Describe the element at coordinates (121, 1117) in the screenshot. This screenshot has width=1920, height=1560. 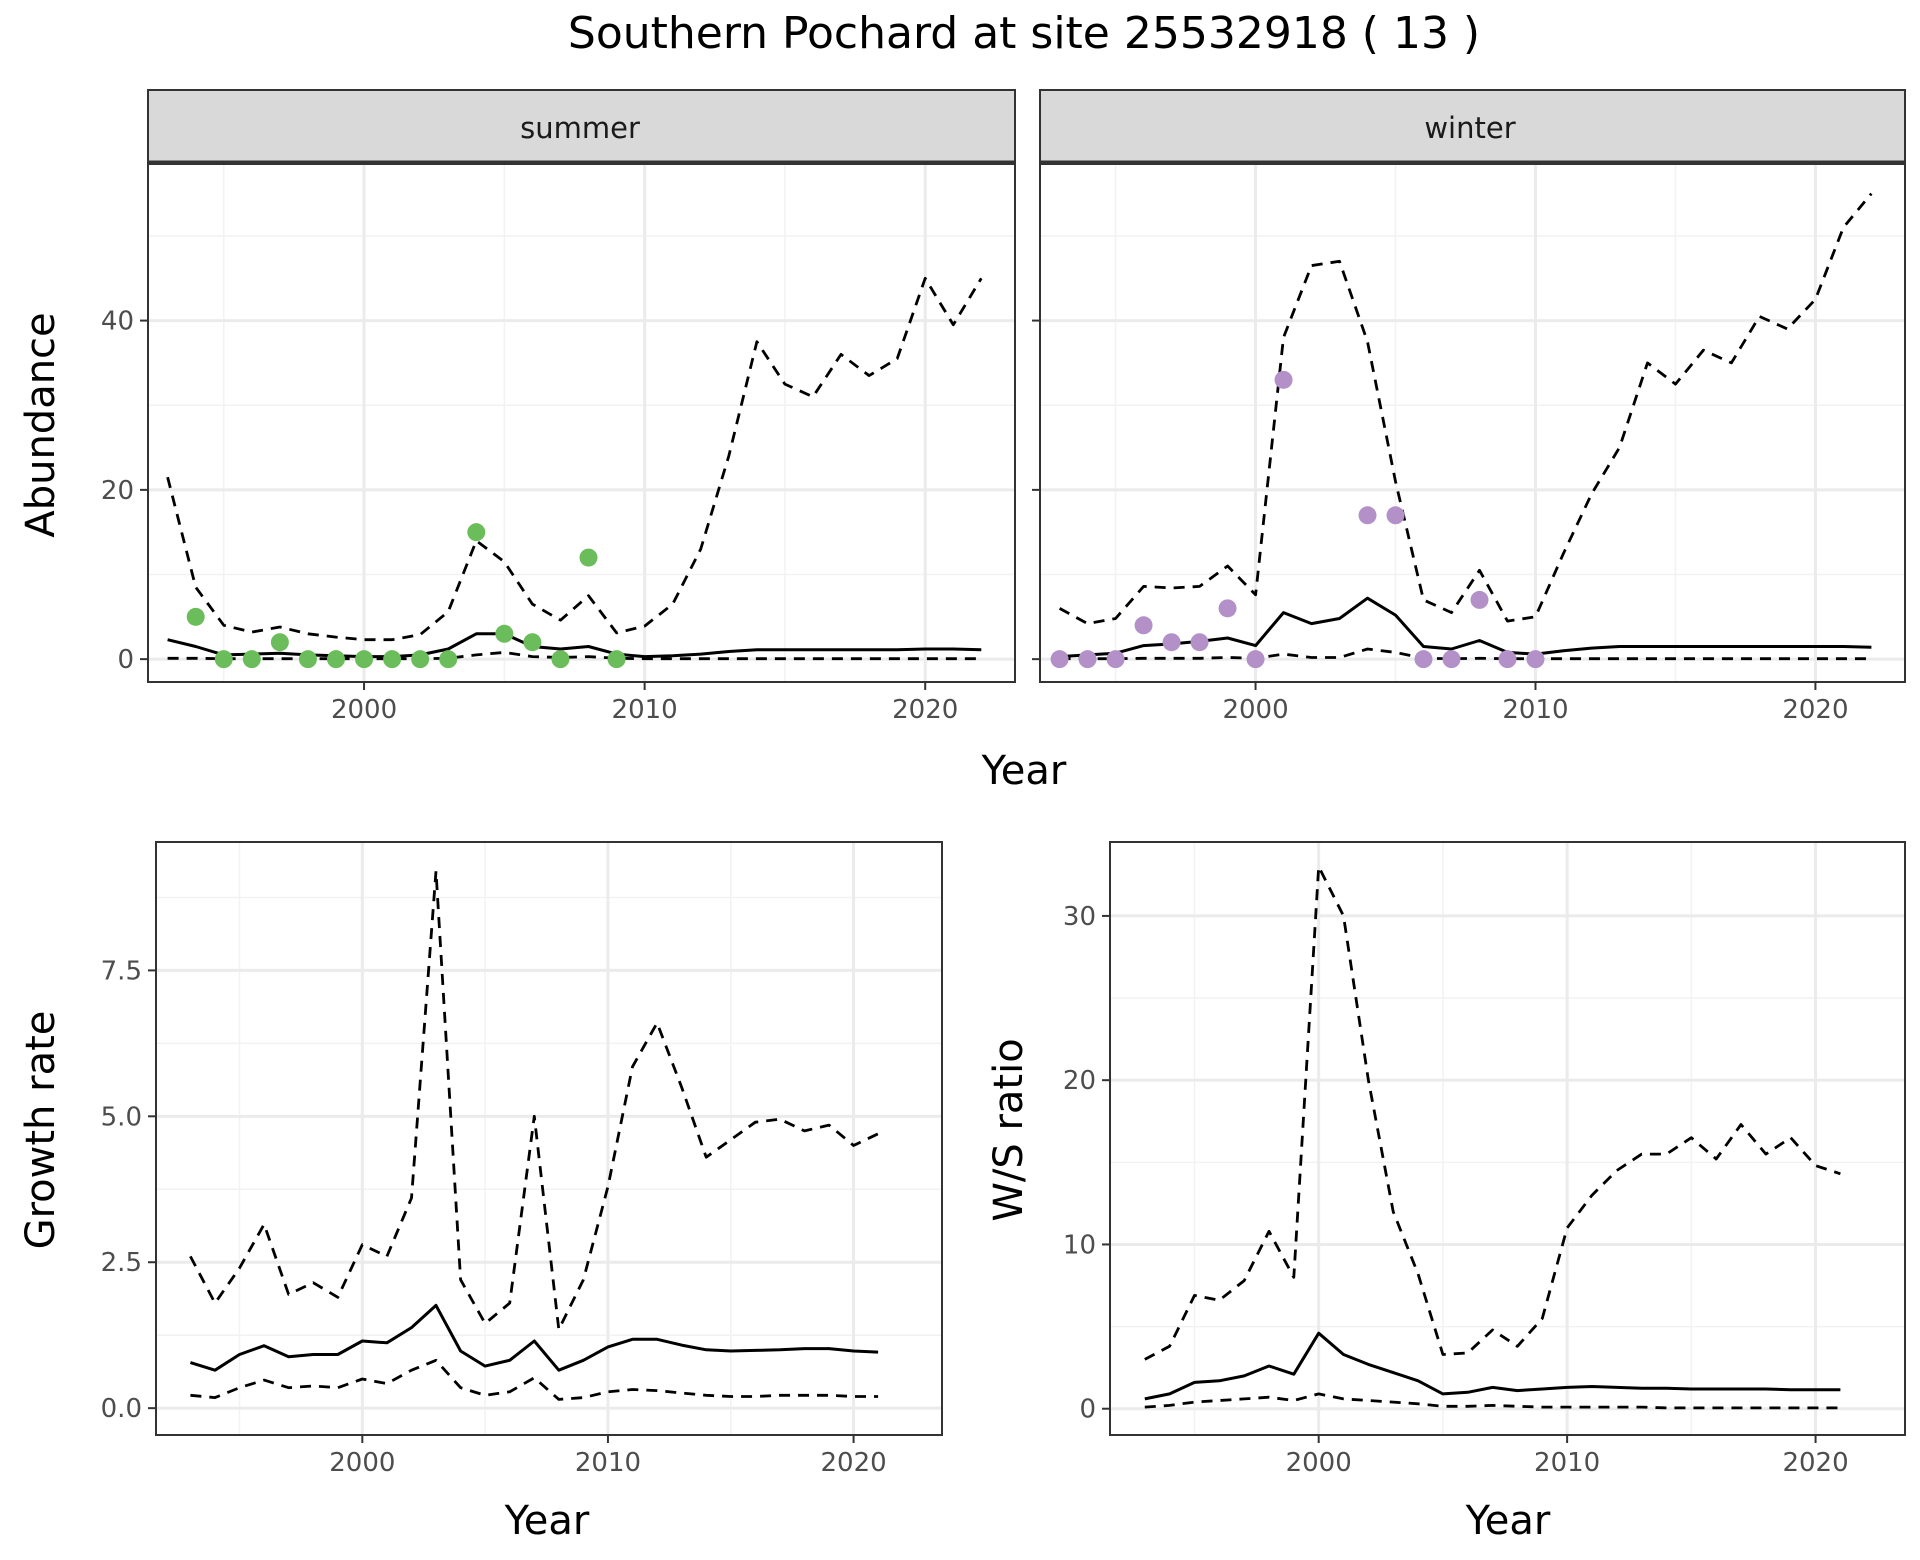
I see `y-tick-label: 5.0` at that location.